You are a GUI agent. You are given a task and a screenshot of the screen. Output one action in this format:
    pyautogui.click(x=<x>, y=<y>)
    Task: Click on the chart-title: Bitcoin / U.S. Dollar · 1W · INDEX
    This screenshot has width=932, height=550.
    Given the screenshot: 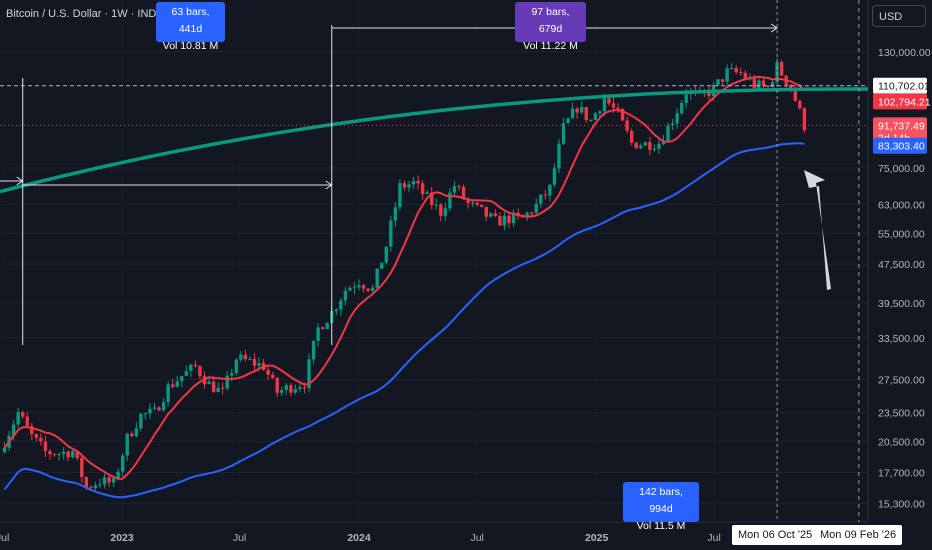 What is the action you would take?
    pyautogui.click(x=89, y=14)
    